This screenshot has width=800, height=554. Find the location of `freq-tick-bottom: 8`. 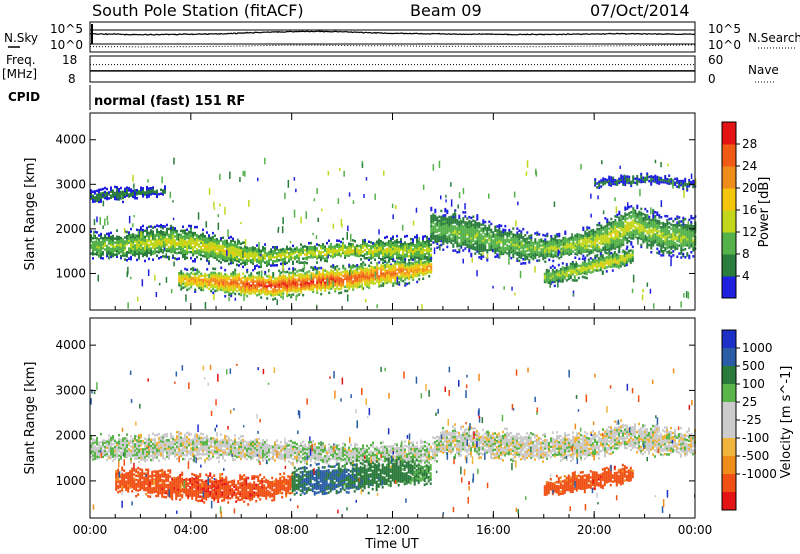

freq-tick-bottom: 8 is located at coordinates (72, 79).